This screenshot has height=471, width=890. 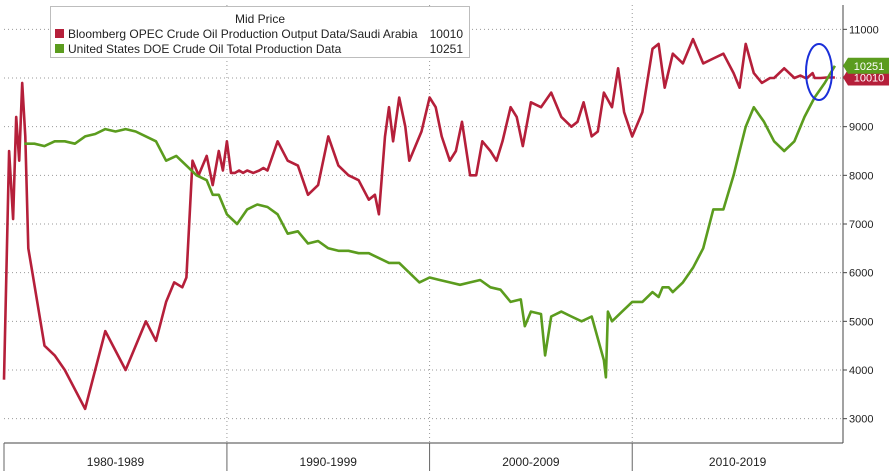 What do you see at coordinates (861, 128) in the screenshot?
I see `y-tick-label: 9000` at bounding box center [861, 128].